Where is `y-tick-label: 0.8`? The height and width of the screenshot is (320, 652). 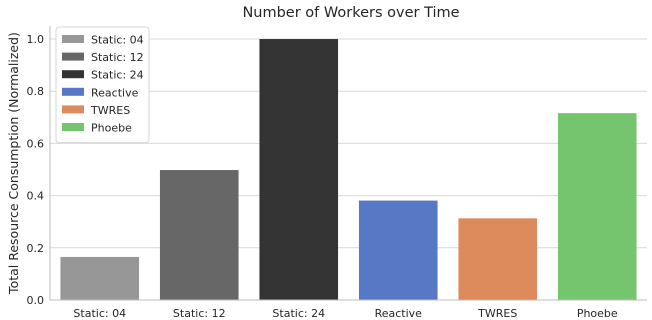
y-tick-label: 0.8 is located at coordinates (36, 91).